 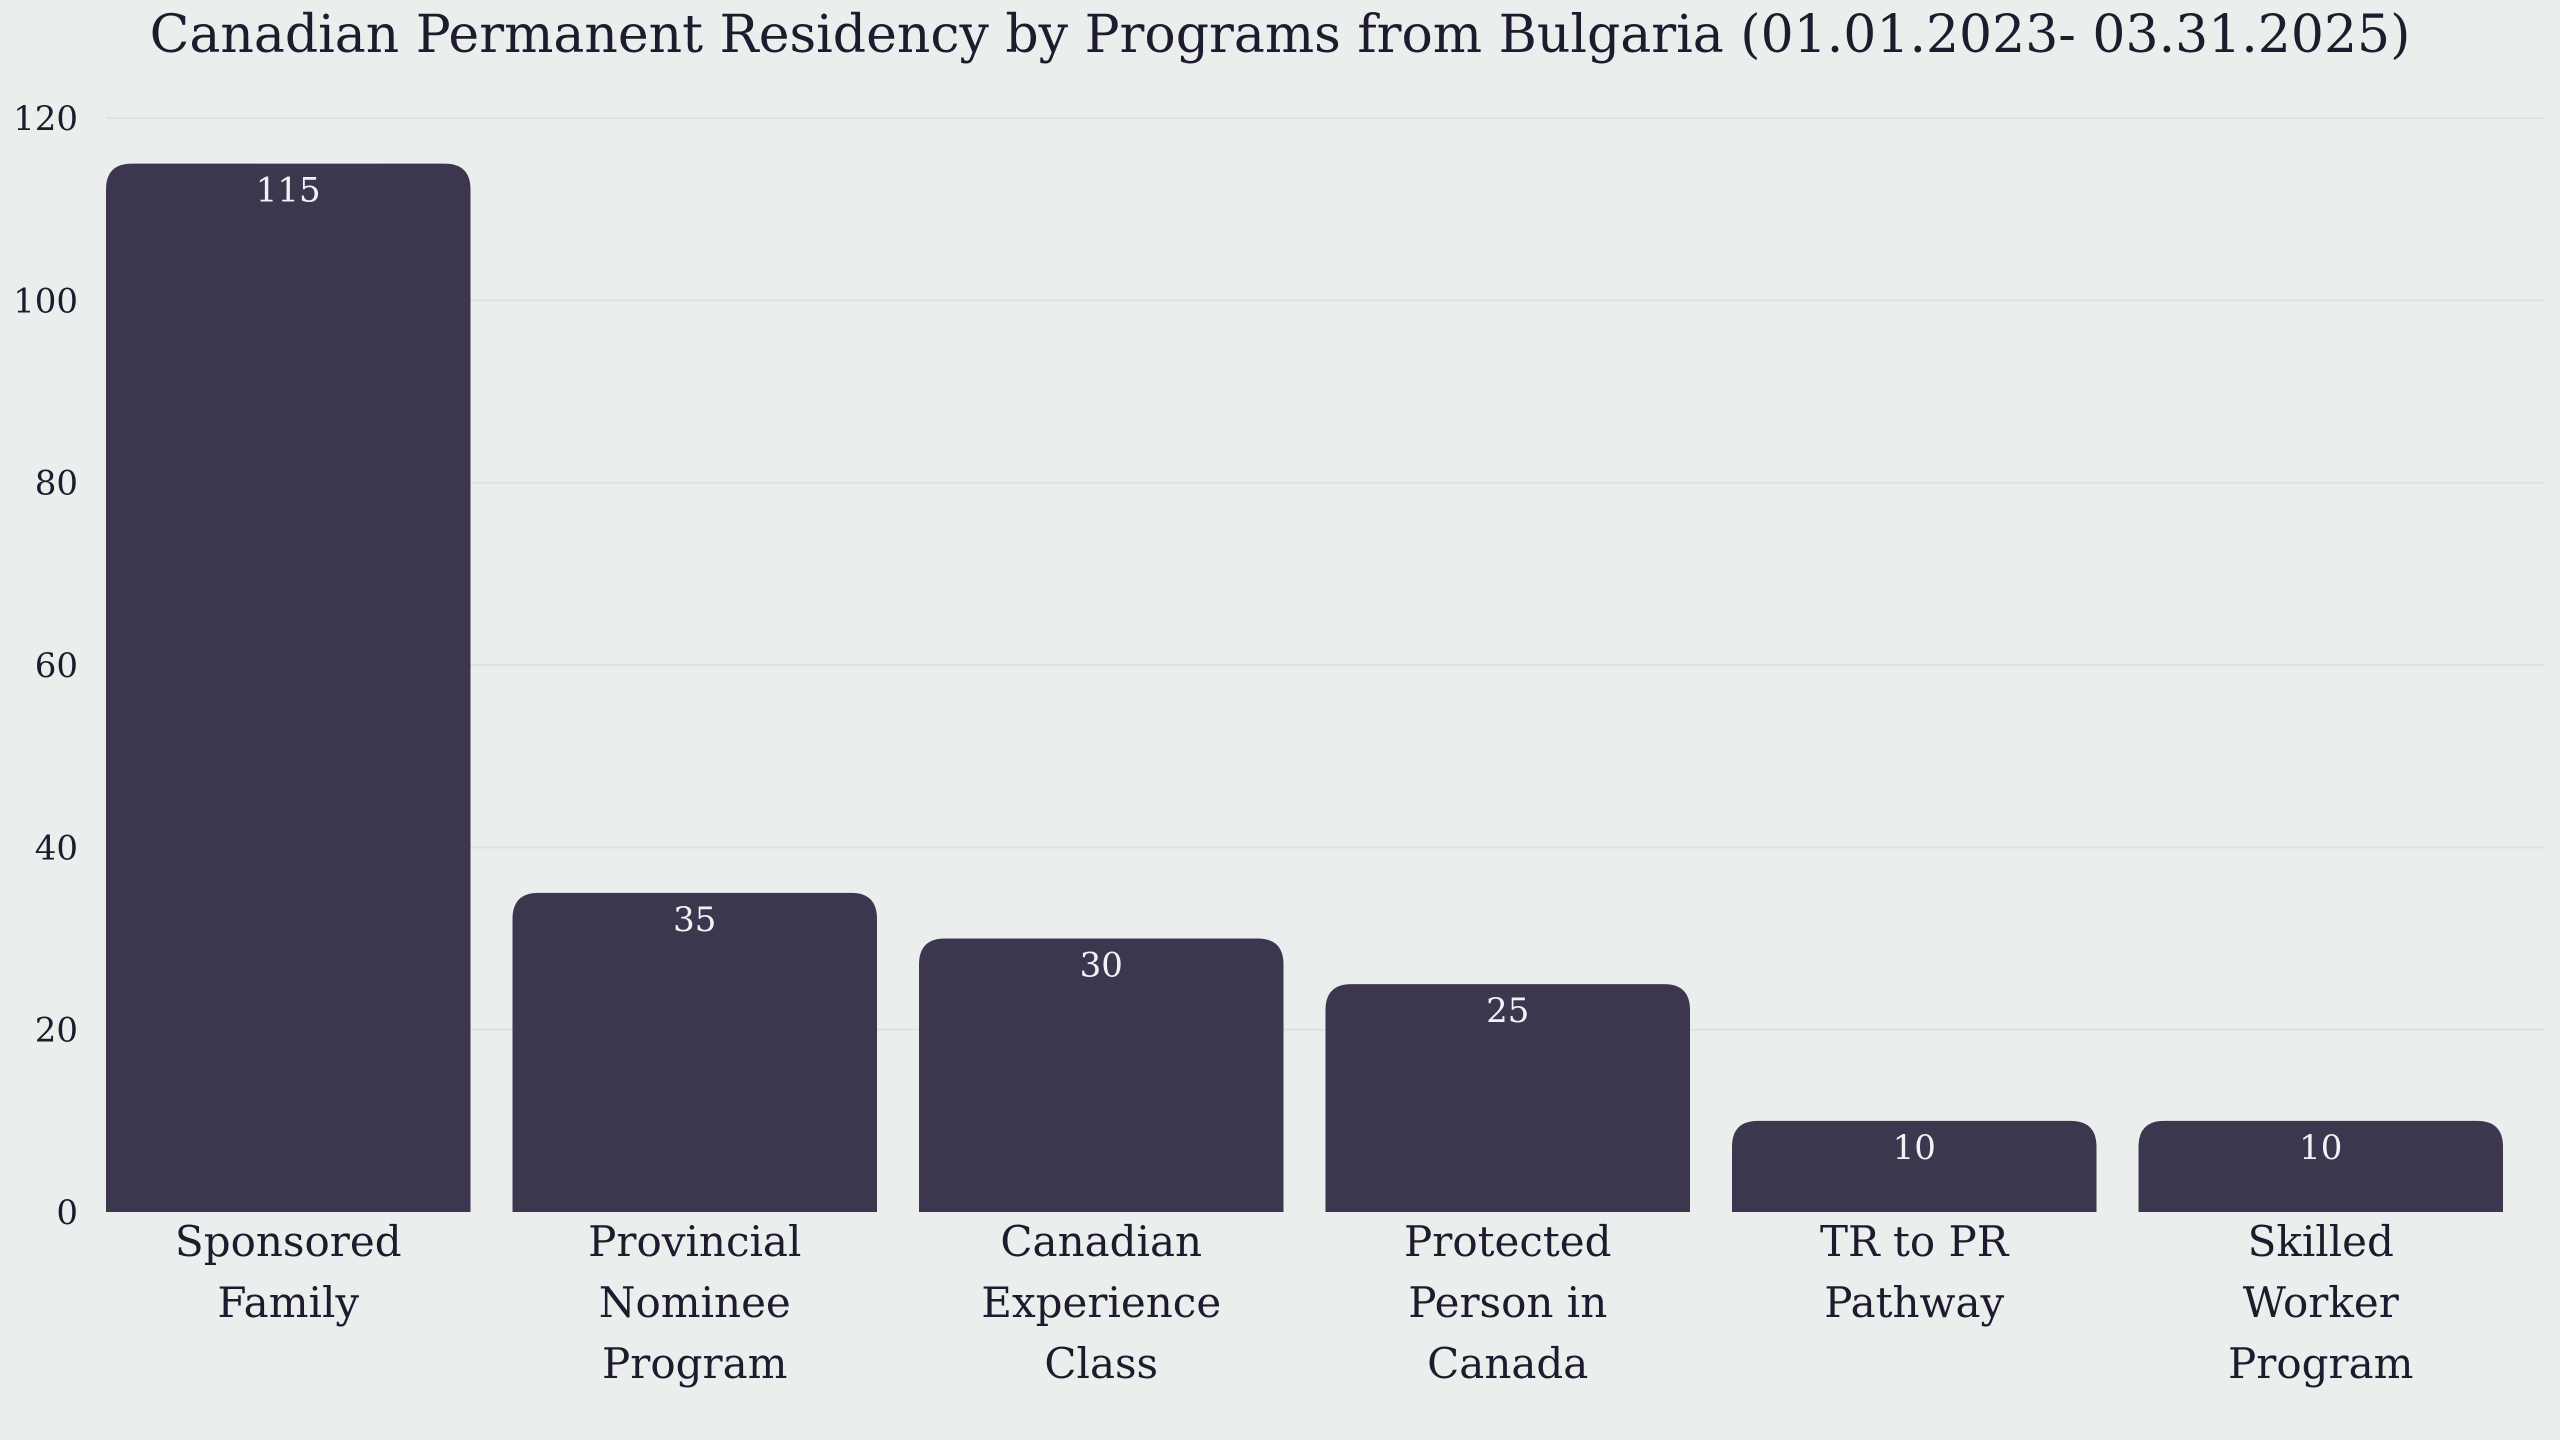 I want to click on x-tick-label: Canadian Experience Class, so click(x=1101, y=1302).